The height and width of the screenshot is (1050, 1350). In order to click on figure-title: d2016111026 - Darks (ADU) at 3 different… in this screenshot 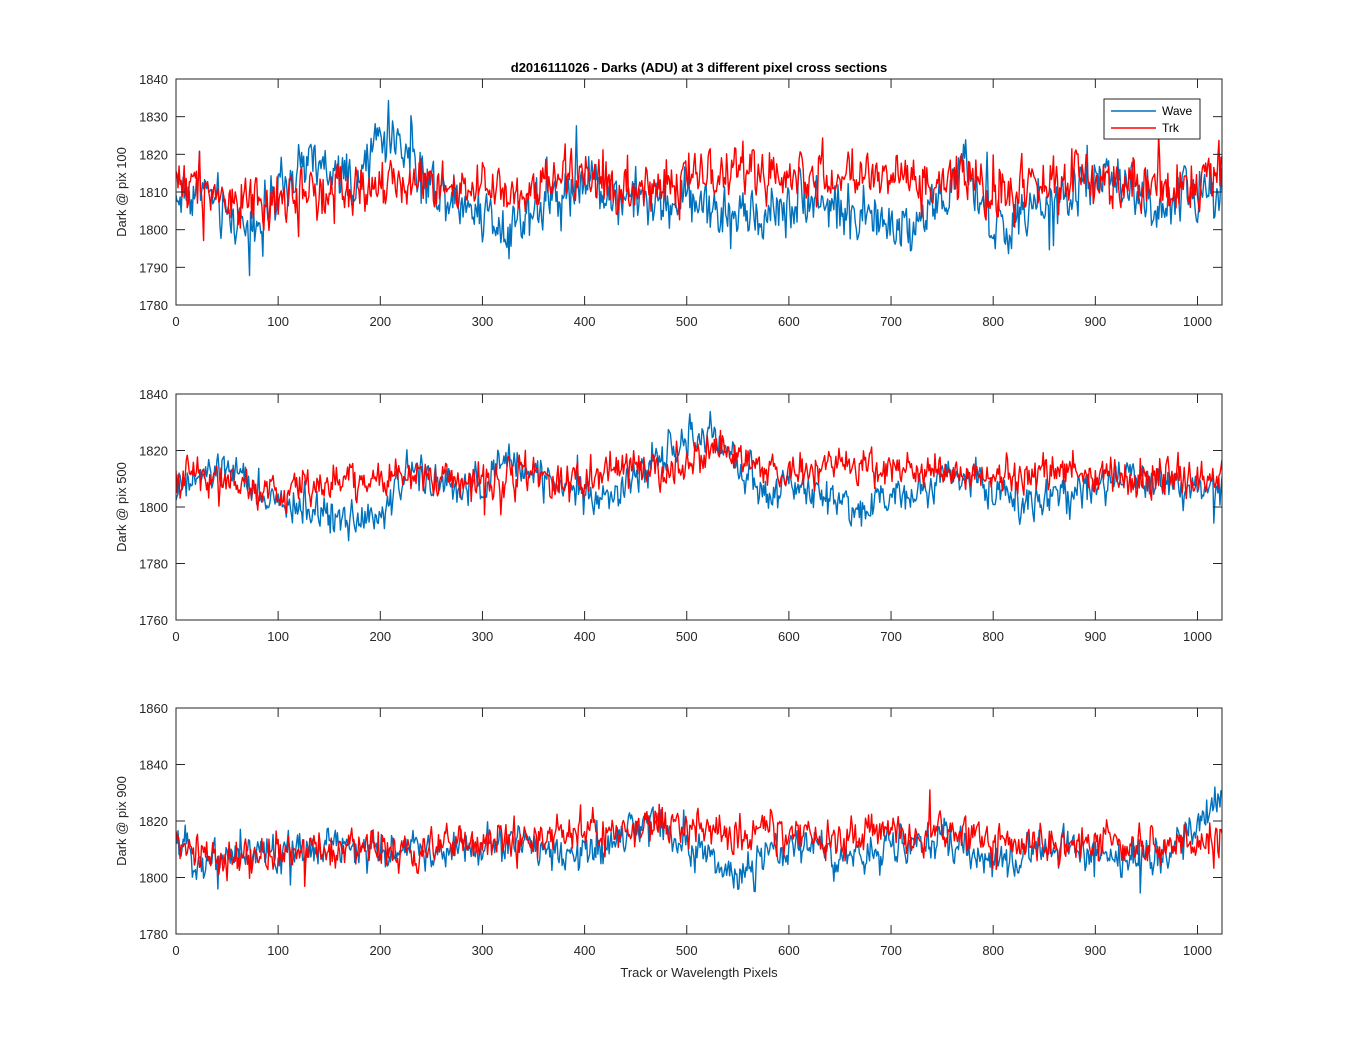, I will do `click(699, 67)`.